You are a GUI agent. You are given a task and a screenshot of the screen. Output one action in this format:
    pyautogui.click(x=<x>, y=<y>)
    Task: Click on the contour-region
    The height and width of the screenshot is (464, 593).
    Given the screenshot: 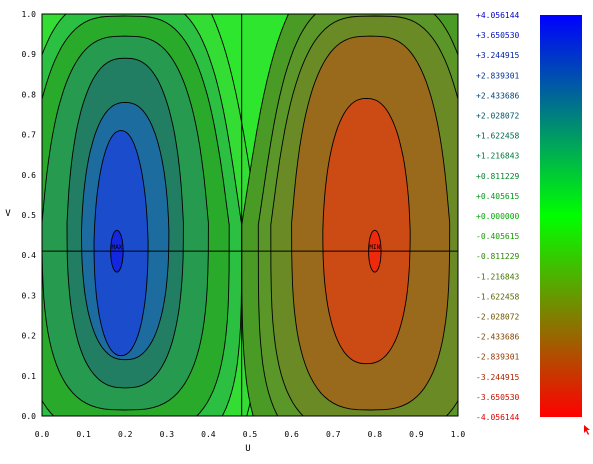 What is the action you would take?
    pyautogui.click(x=366, y=231)
    